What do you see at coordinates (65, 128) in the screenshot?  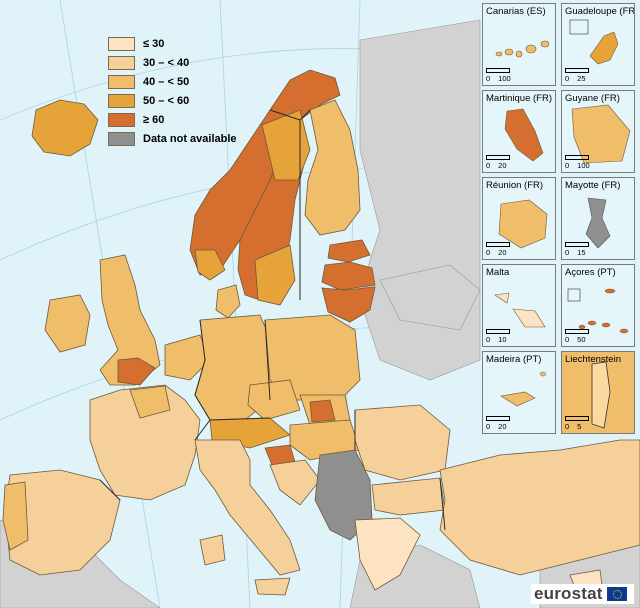 I see `region-iceland` at bounding box center [65, 128].